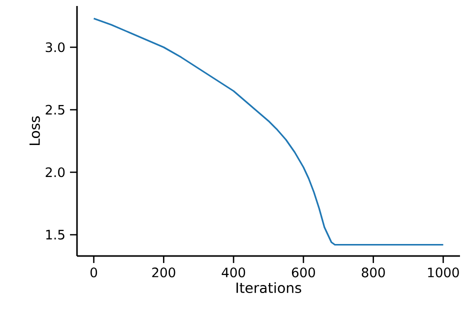 The image size is (474, 321). What do you see at coordinates (373, 273) in the screenshot?
I see `x-tick-label: 800` at bounding box center [373, 273].